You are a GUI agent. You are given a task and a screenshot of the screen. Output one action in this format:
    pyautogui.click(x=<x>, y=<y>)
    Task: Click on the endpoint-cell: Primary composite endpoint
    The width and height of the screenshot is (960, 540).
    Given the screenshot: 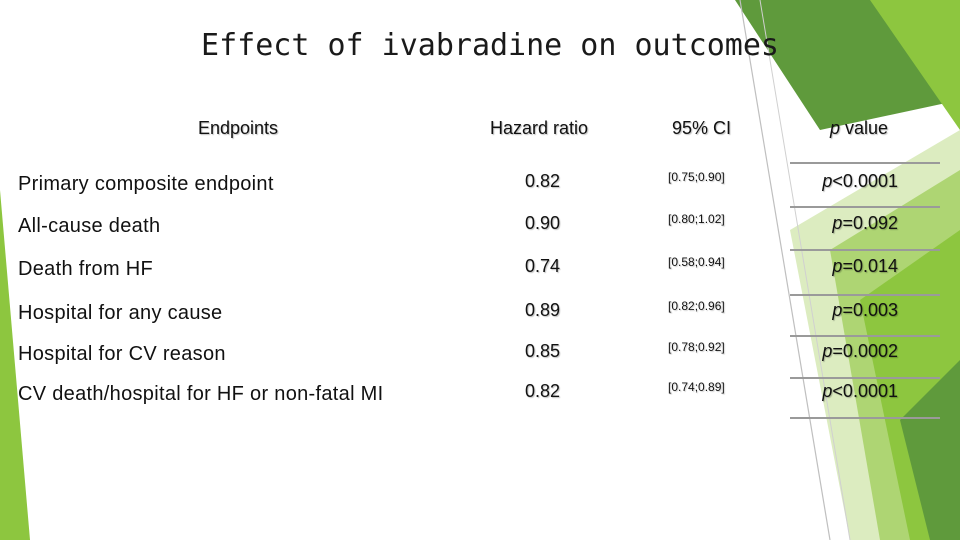 What is the action you would take?
    pyautogui.click(x=146, y=184)
    